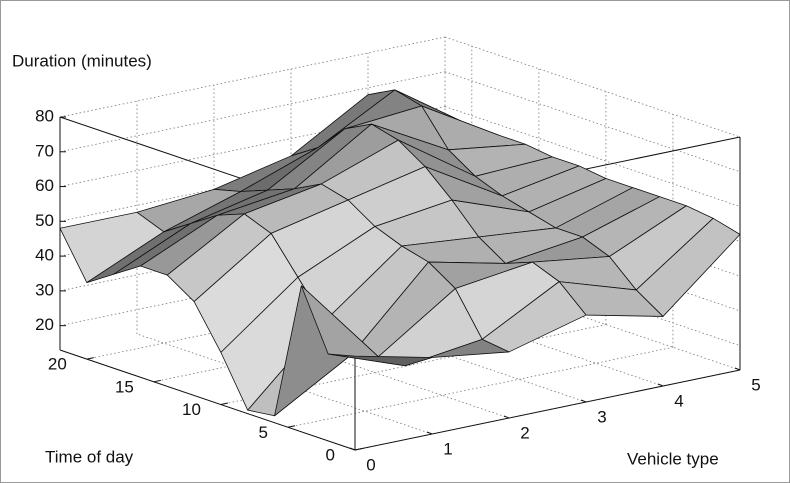 The width and height of the screenshot is (790, 483). Describe the element at coordinates (380, 360) in the screenshot. I see `surface-facet` at that location.